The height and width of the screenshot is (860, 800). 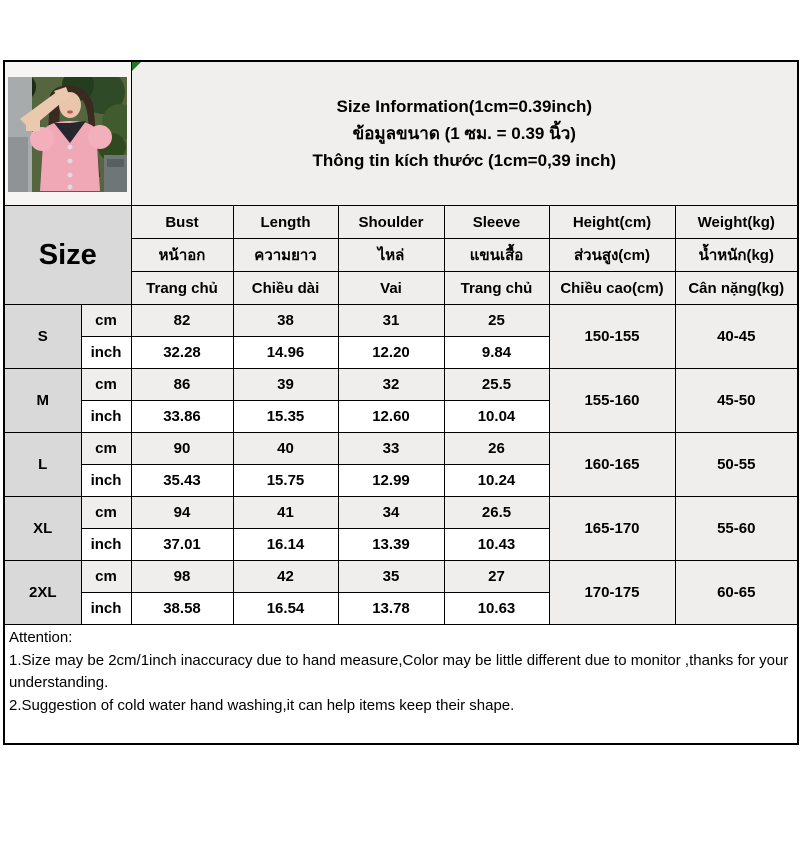 What do you see at coordinates (391, 416) in the screenshot?
I see `cell-m-shoulder-inch: 12.60` at bounding box center [391, 416].